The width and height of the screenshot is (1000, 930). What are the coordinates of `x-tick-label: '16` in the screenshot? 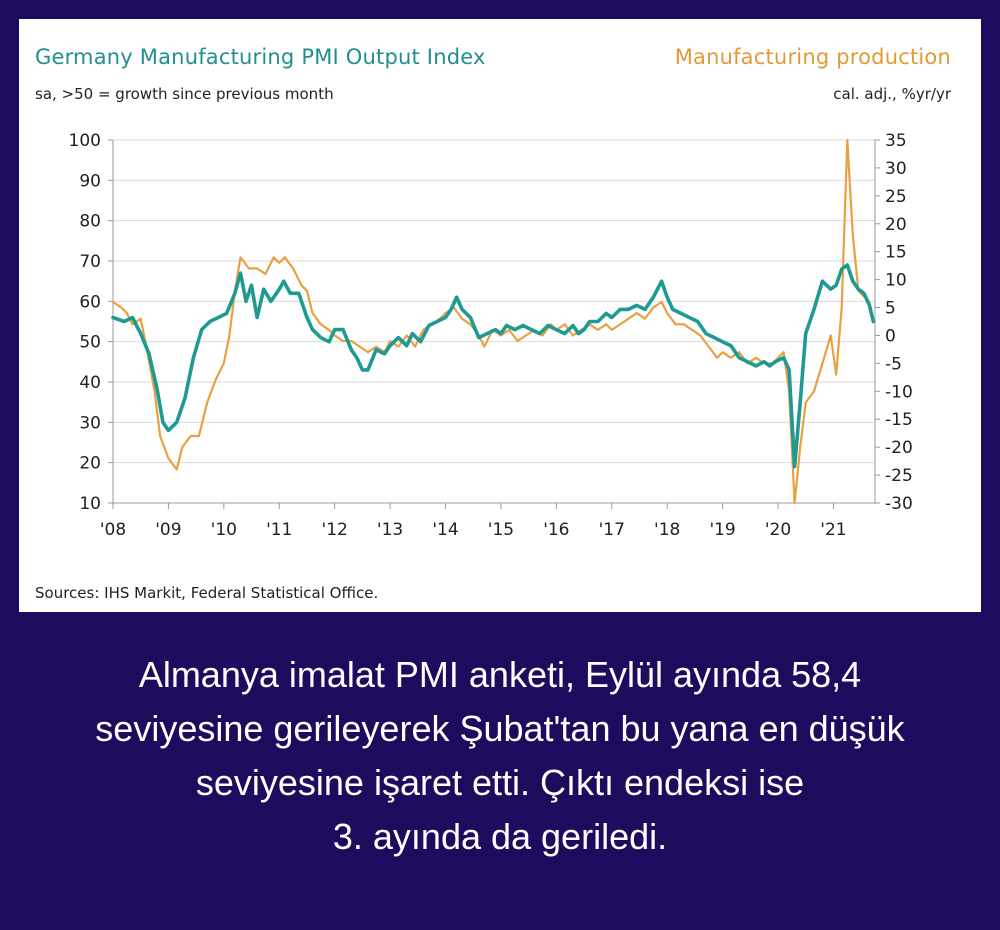 It's located at (556, 530).